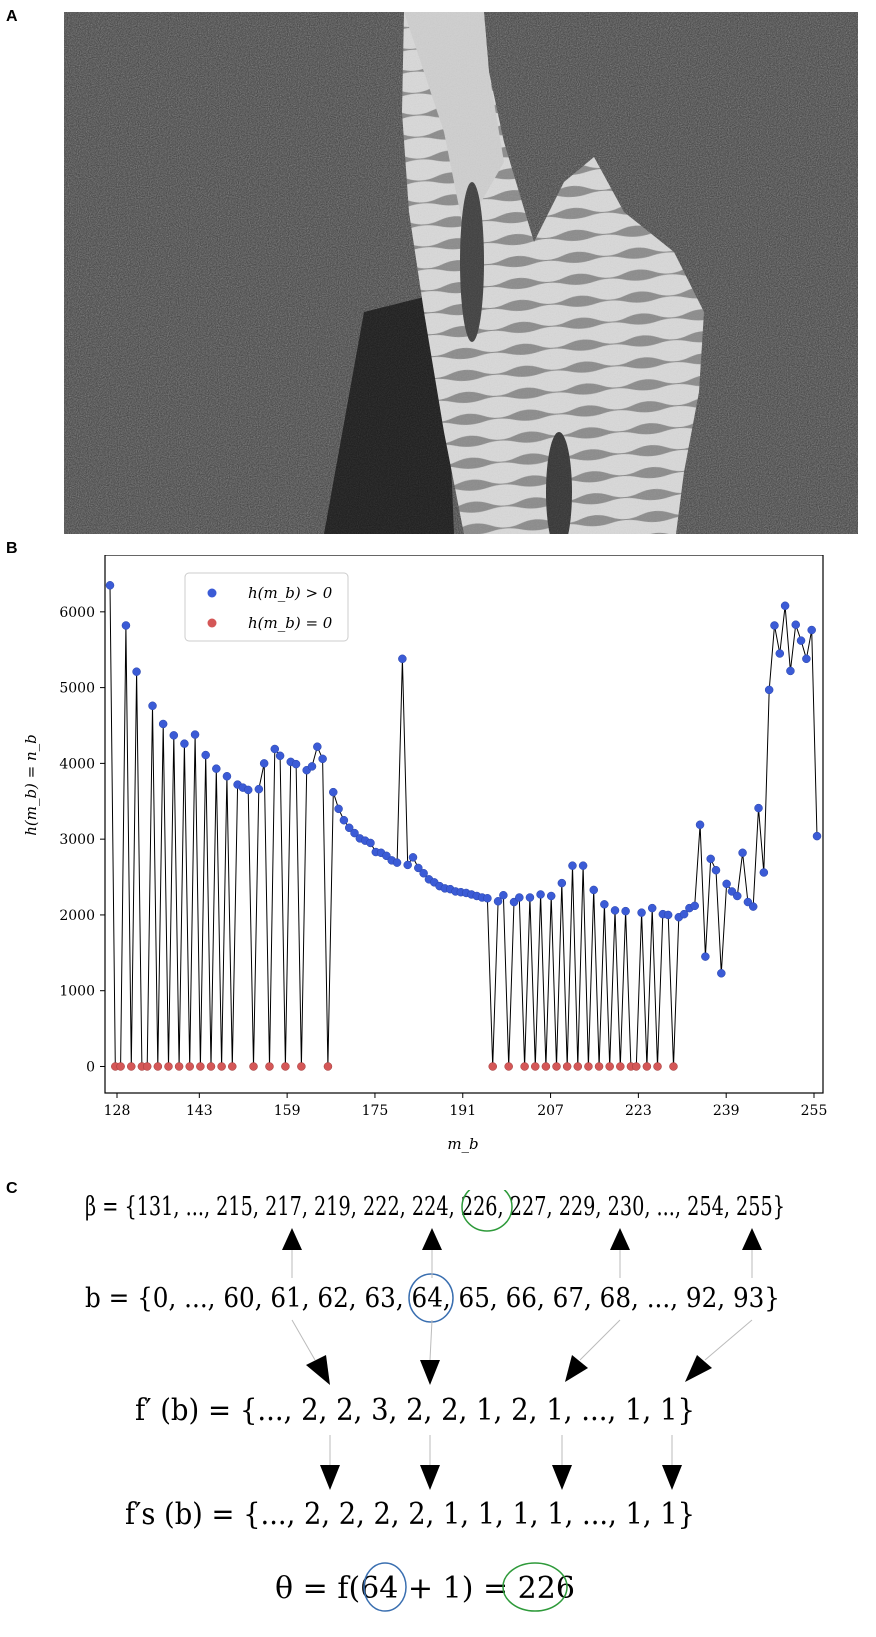  Describe the element at coordinates (77, 840) in the screenshot. I see `y-tick-label: 3000` at that location.